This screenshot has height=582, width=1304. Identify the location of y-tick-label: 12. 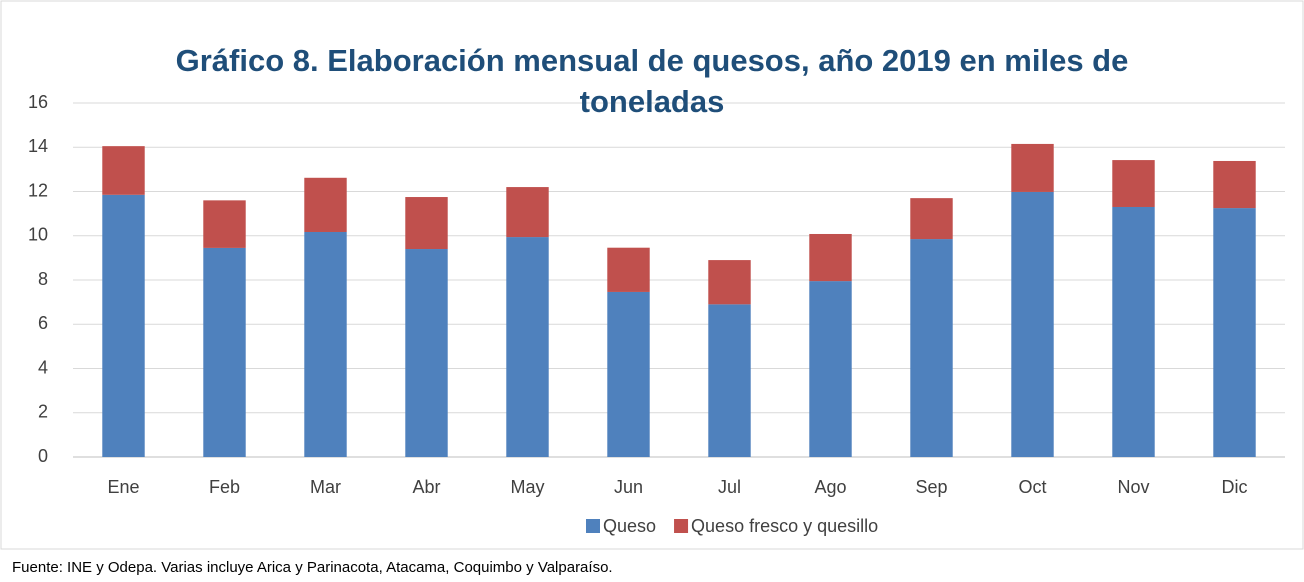
(38, 190).